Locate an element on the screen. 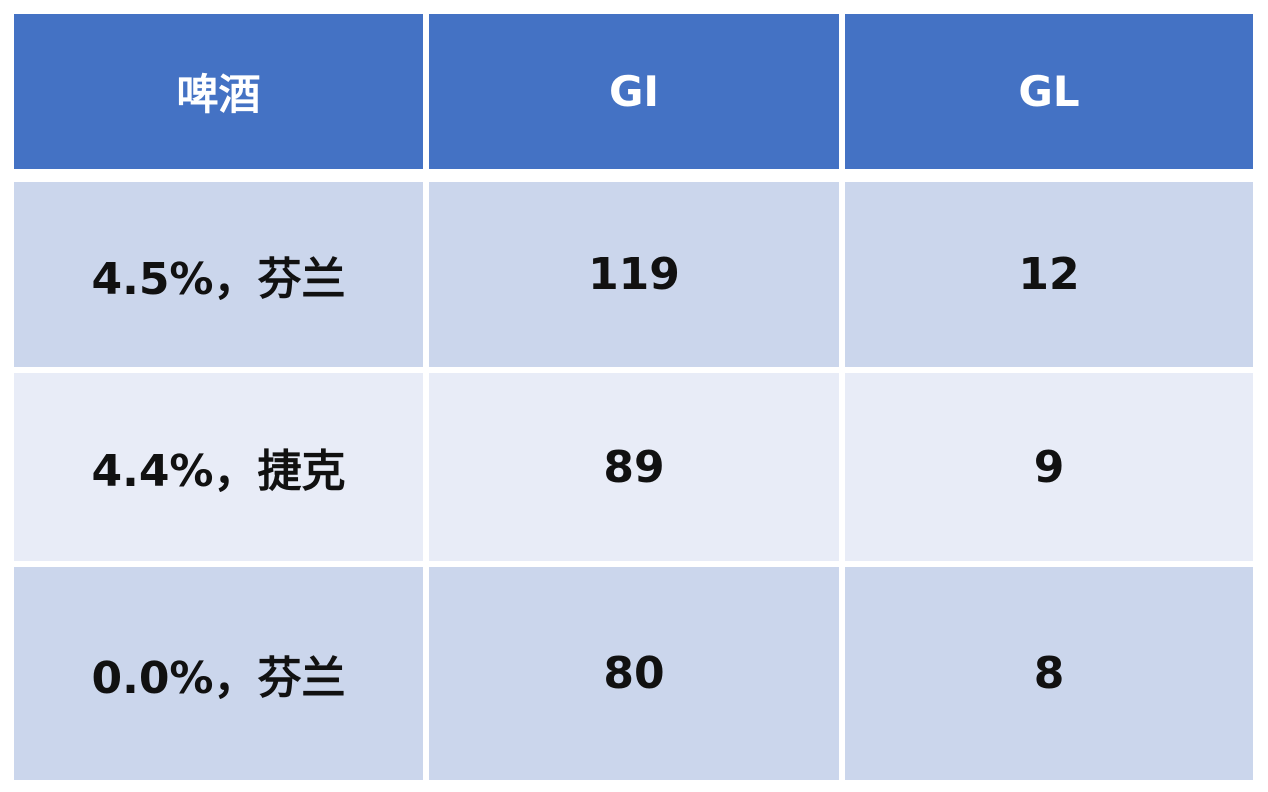 This screenshot has height=792, width=1268. table-cell-gi: 119 is located at coordinates (634, 274).